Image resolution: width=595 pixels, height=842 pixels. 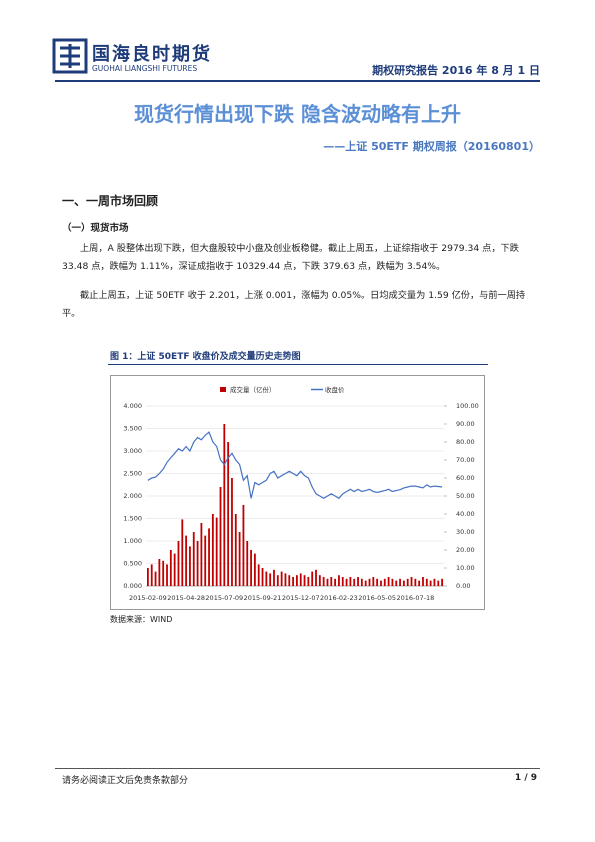 I want to click on x-tick-label: 2015-07-09, so click(x=224, y=598).